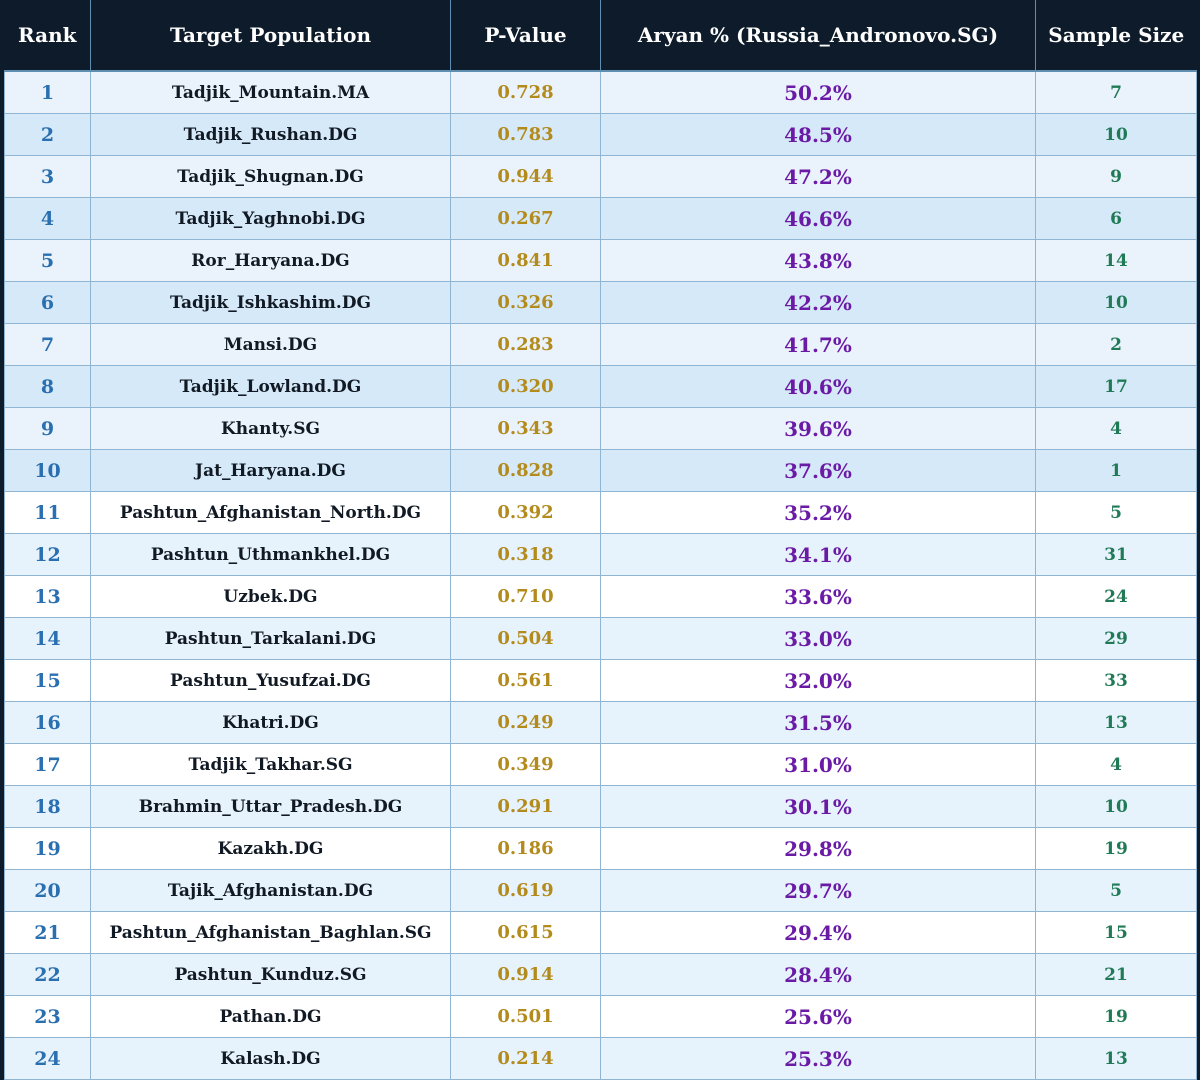  I want to click on cell-rank: 17, so click(47, 764).